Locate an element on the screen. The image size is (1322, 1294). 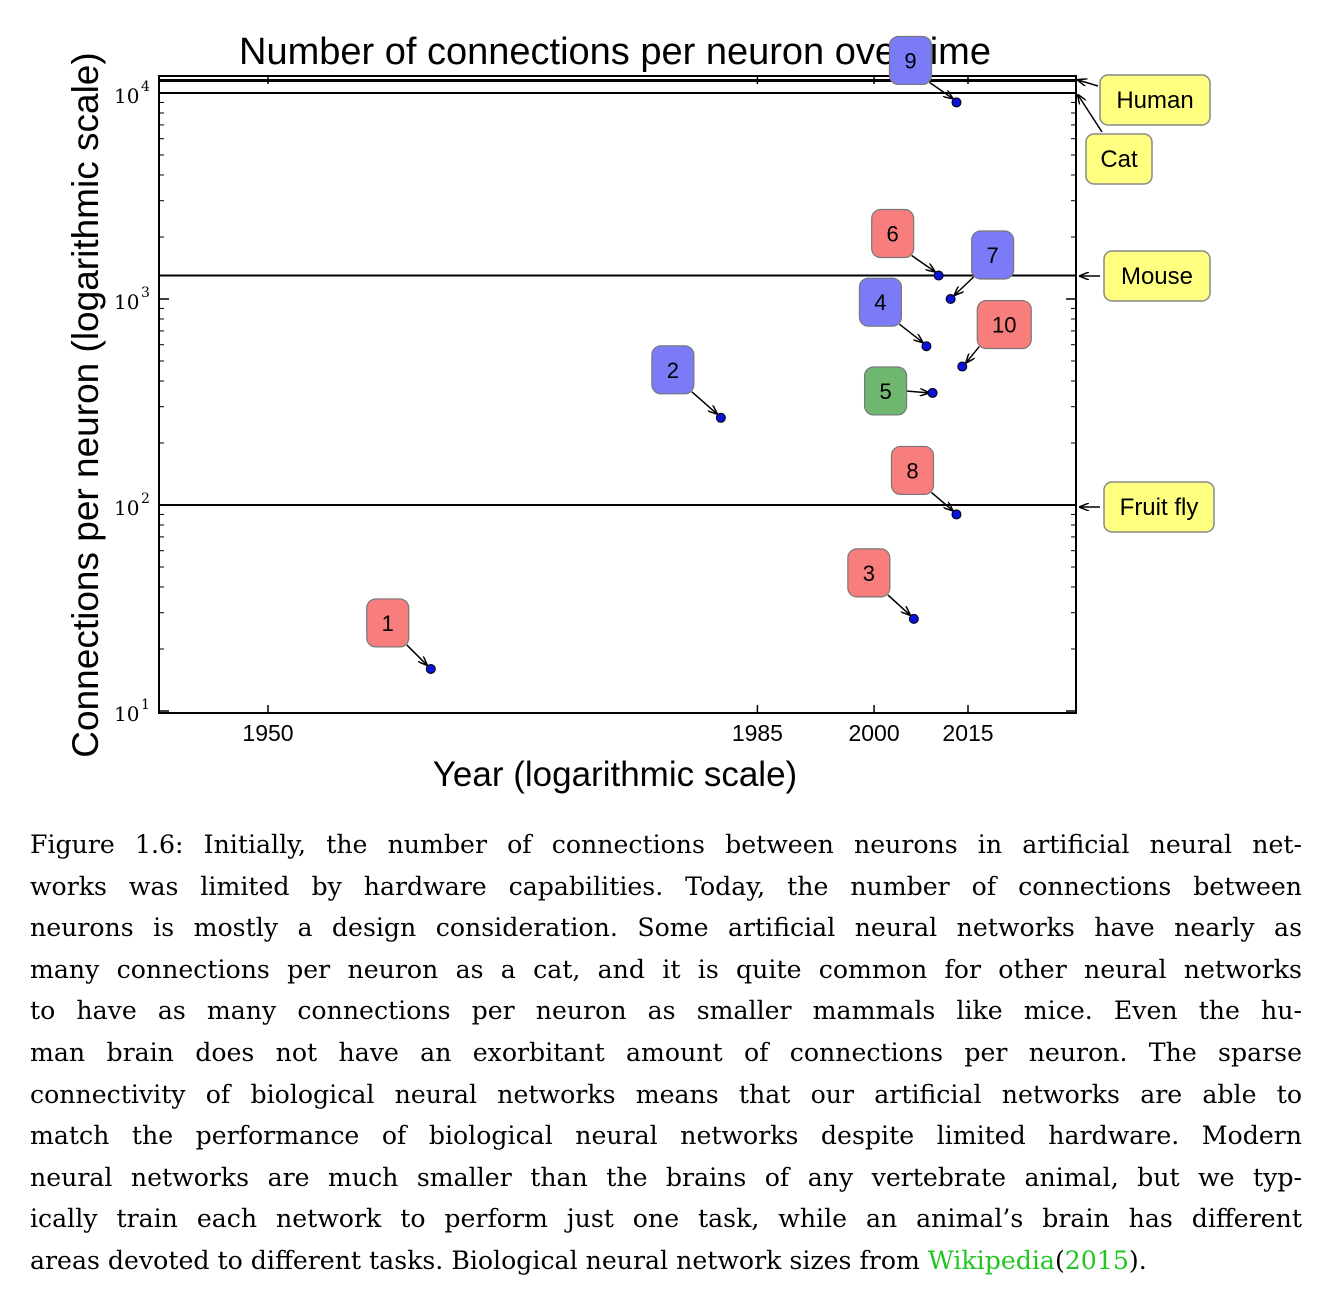
point-label: 1 is located at coordinates (388, 623).